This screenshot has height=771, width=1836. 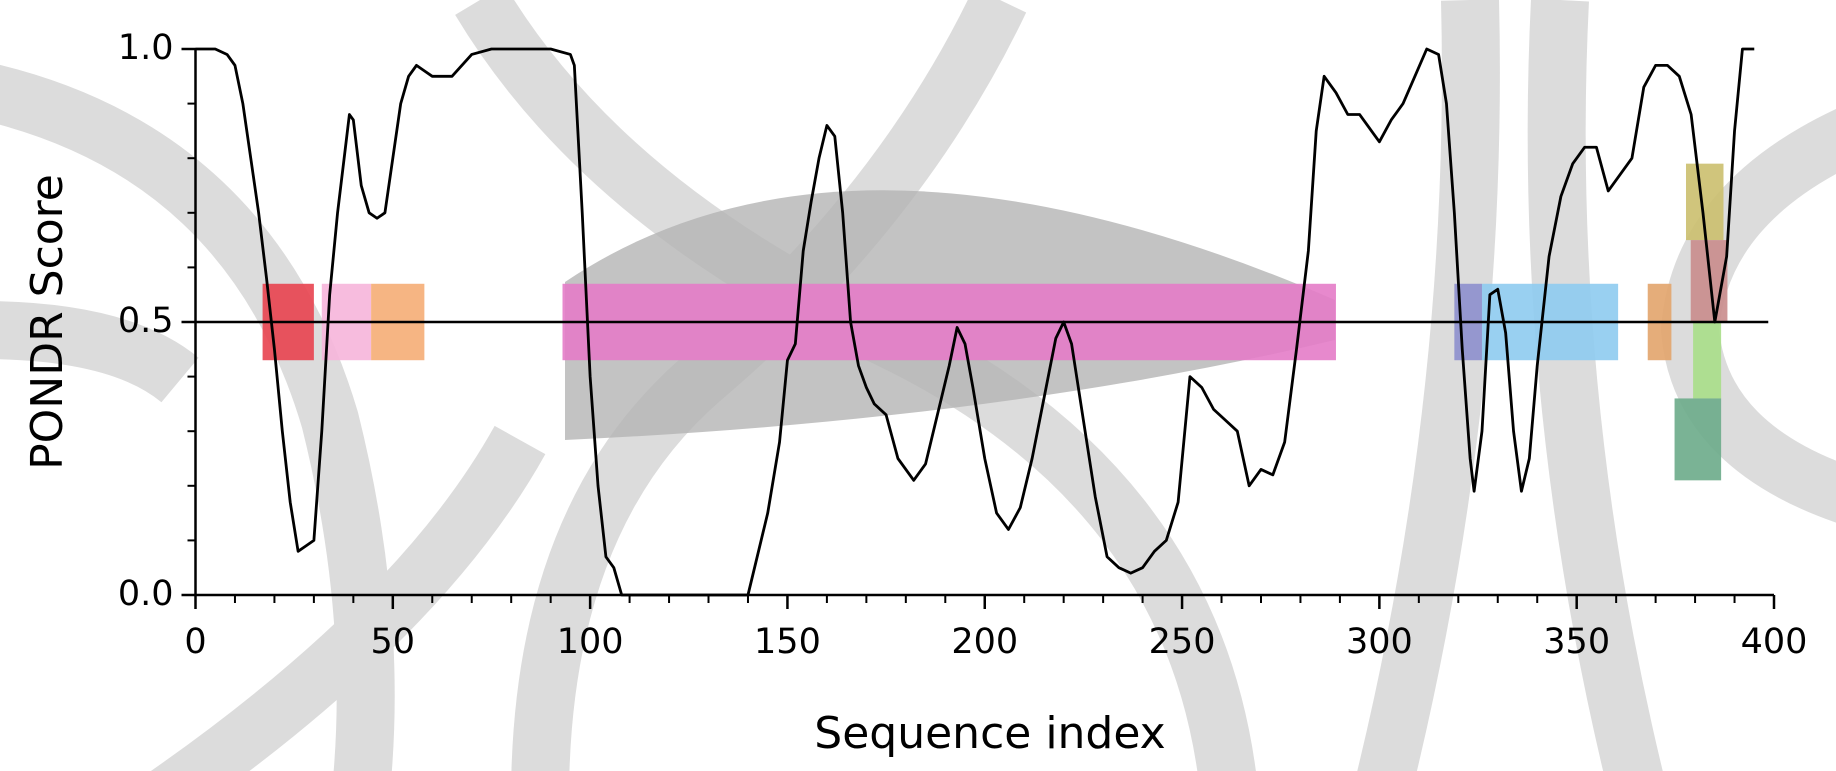 I want to click on x-axis-title: Sequence index, so click(x=989, y=733).